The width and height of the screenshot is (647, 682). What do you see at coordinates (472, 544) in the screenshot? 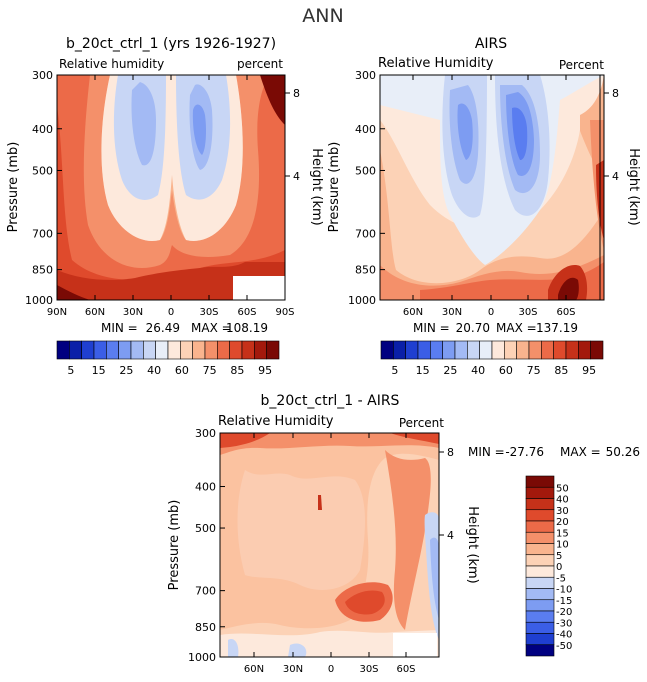
I see `panel3-ylabel-right: Height (km)` at bounding box center [472, 544].